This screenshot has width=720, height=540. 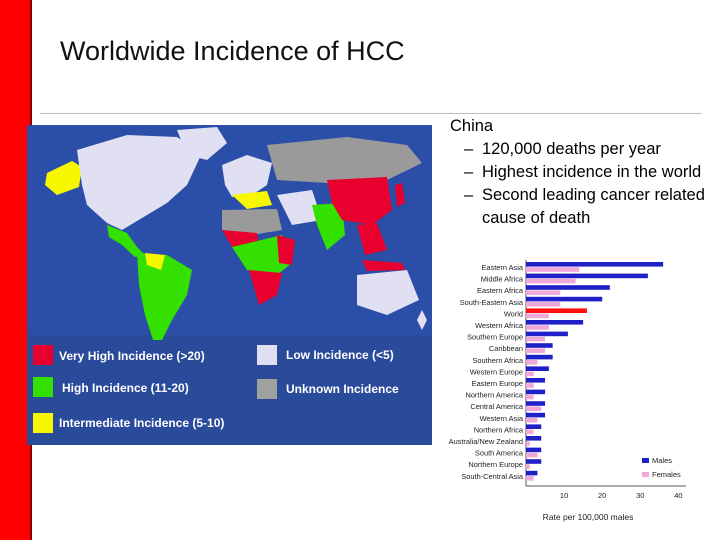 What do you see at coordinates (340, 355) in the screenshot?
I see `legend-label-low: Low Incidence (<5)` at bounding box center [340, 355].